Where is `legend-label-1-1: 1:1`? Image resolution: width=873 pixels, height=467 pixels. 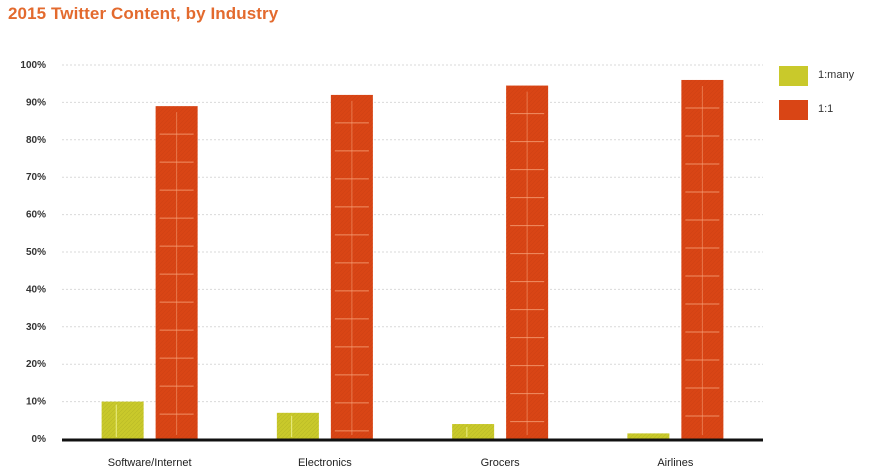
legend-label-1-1: 1:1 is located at coordinates (826, 109).